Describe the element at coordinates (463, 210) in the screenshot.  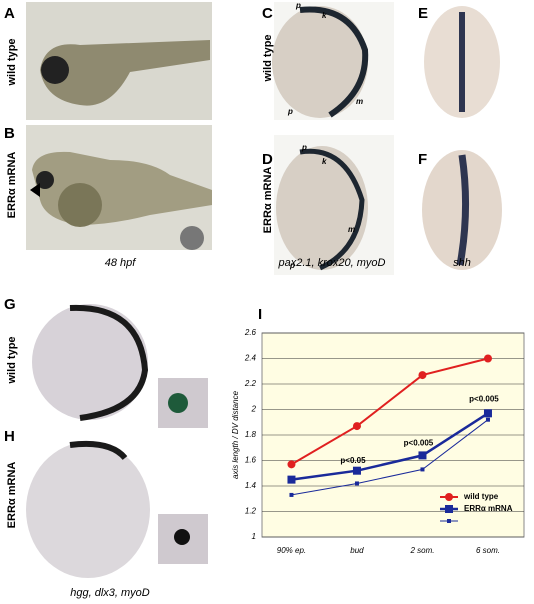
I see `stain-f` at that location.